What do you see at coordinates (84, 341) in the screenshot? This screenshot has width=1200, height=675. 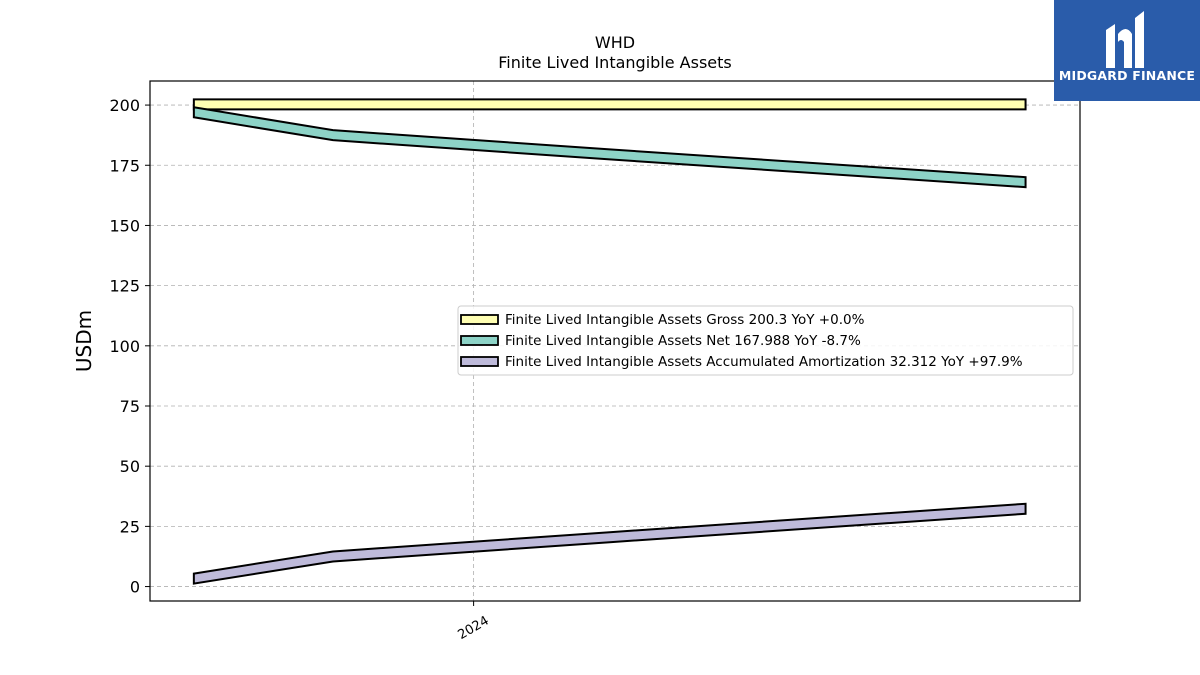 I see `y-axis-label: USDm` at bounding box center [84, 341].